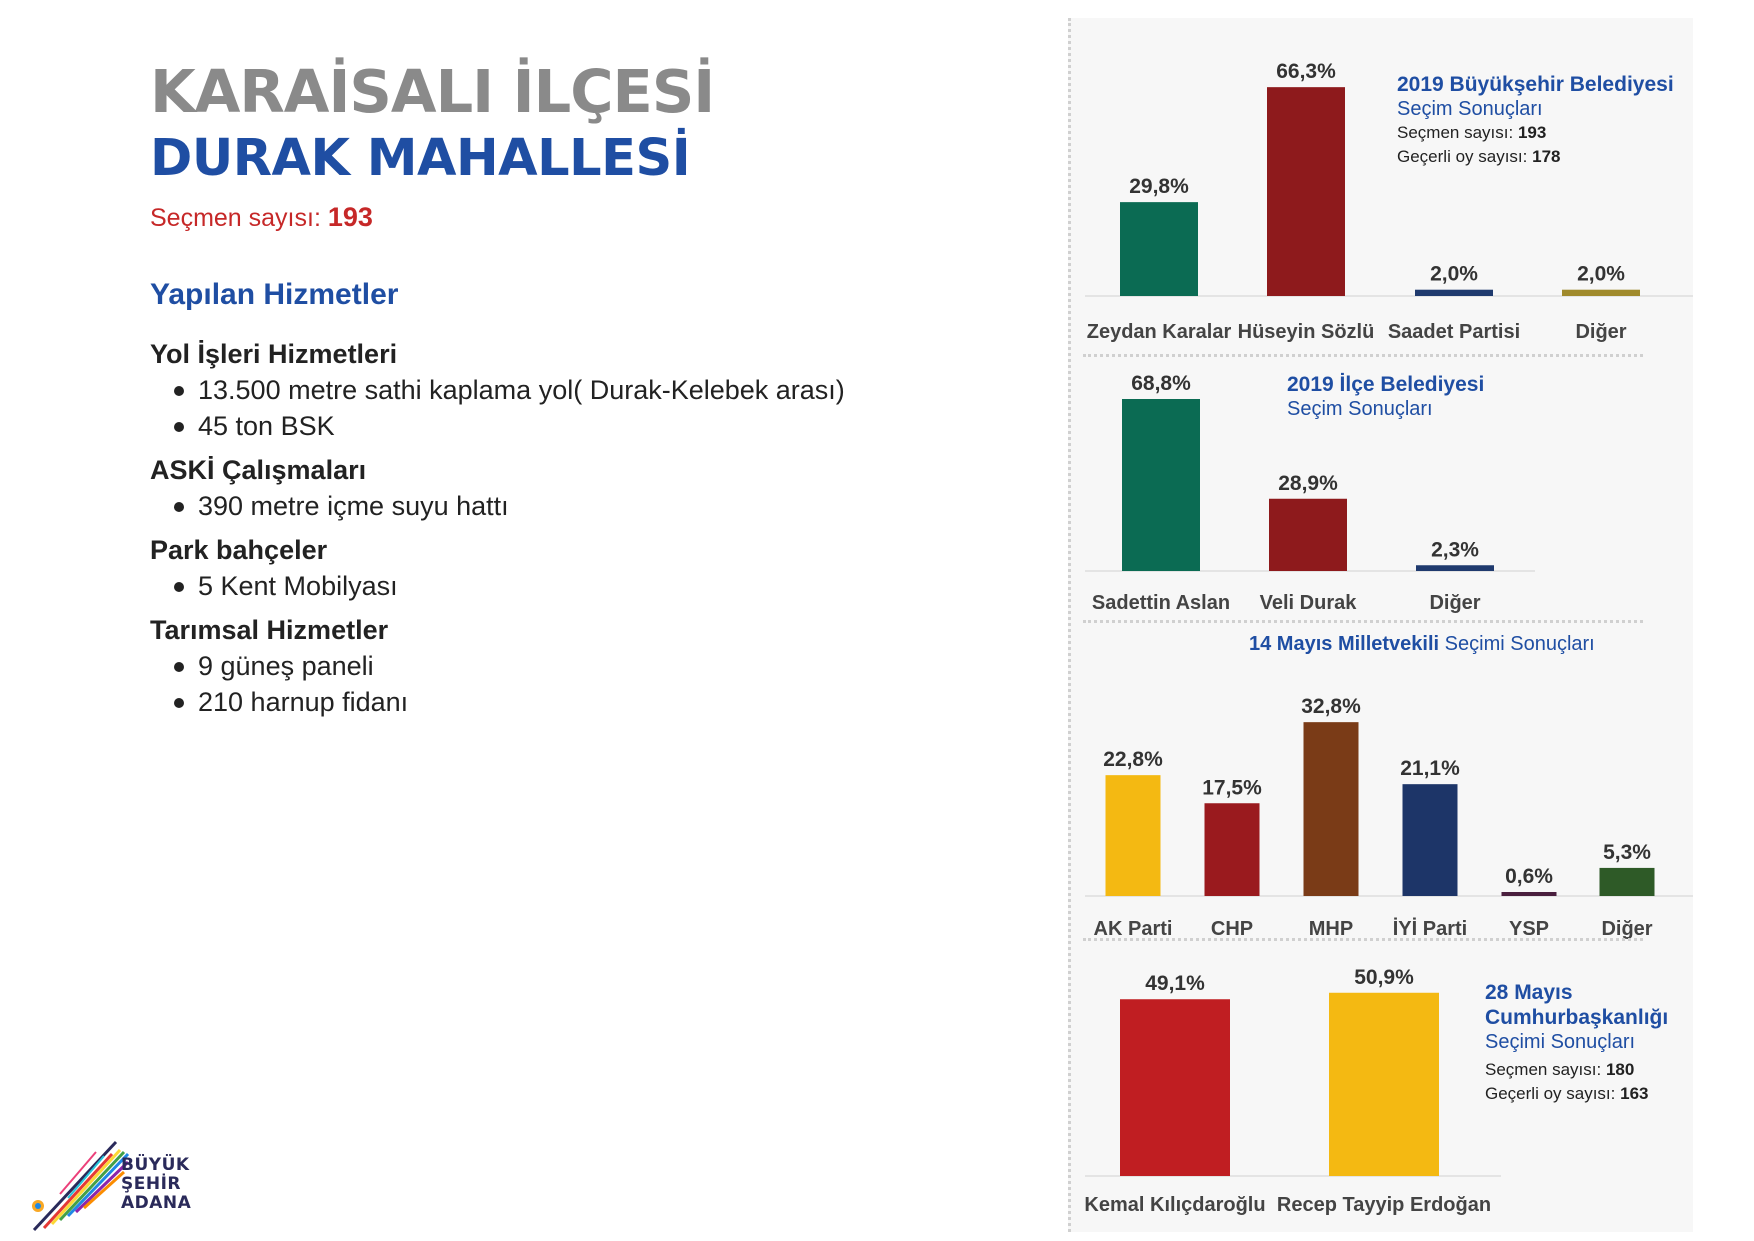  What do you see at coordinates (1308, 483) in the screenshot?
I see `chart-data-label: 28,9%` at bounding box center [1308, 483].